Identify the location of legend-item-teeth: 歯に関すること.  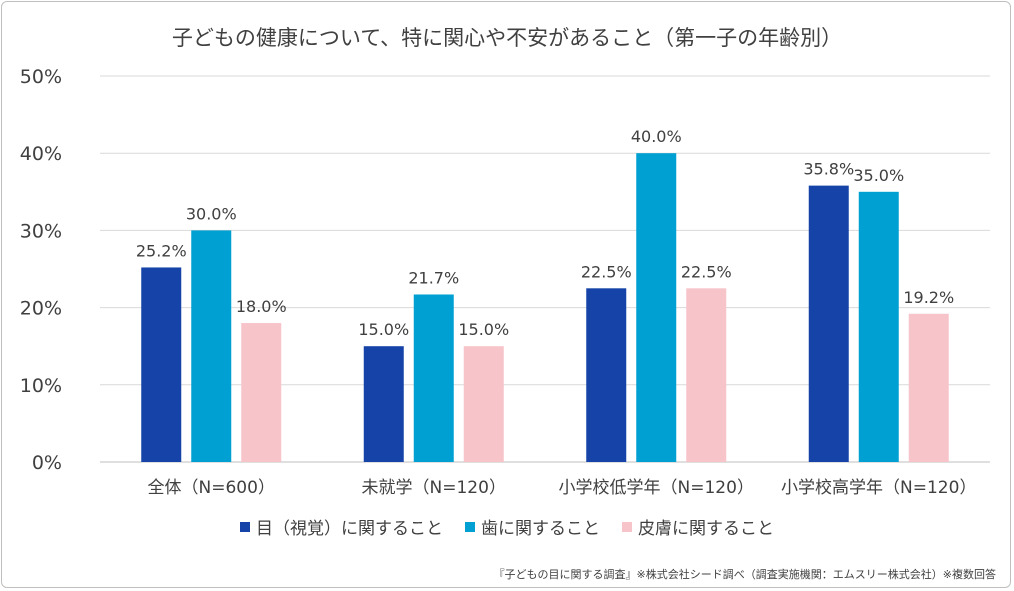
(532, 526).